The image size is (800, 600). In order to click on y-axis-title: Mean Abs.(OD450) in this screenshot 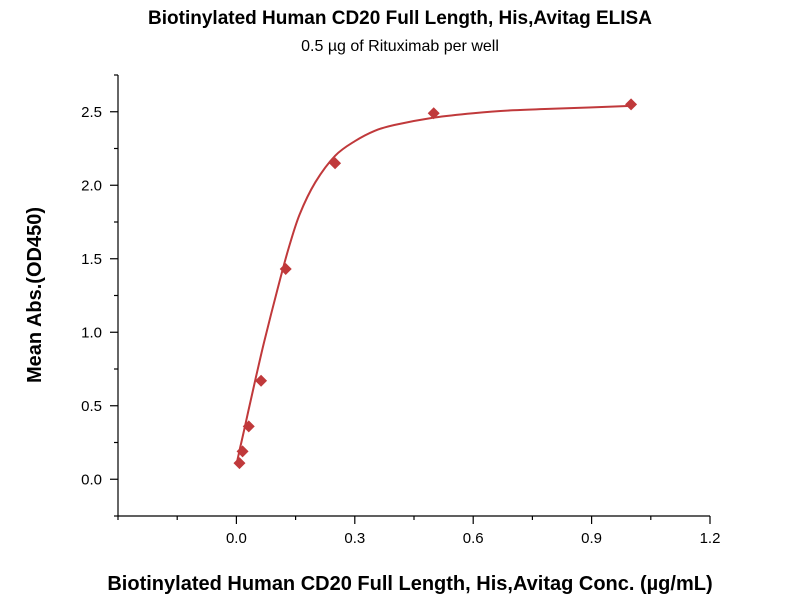, I will do `click(35, 295)`.